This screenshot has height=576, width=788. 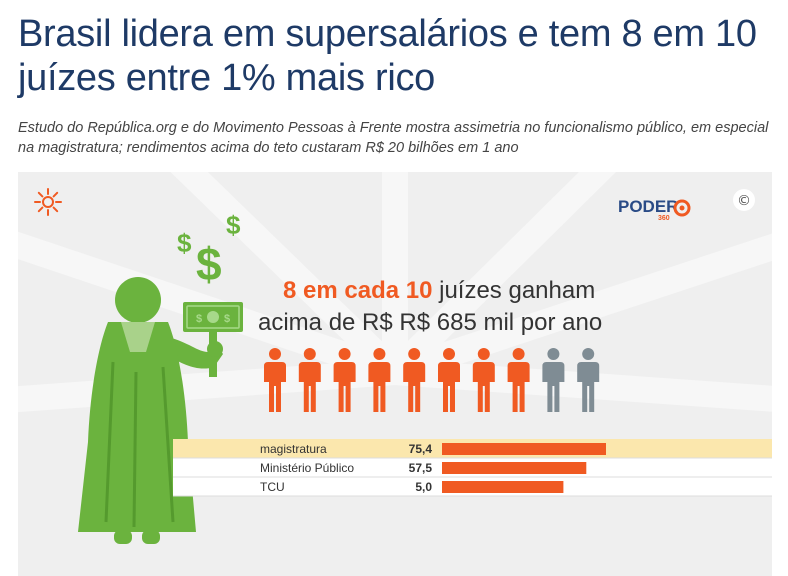 What do you see at coordinates (213, 317) in the screenshot?
I see `banknote-icon: $ $` at bounding box center [213, 317].